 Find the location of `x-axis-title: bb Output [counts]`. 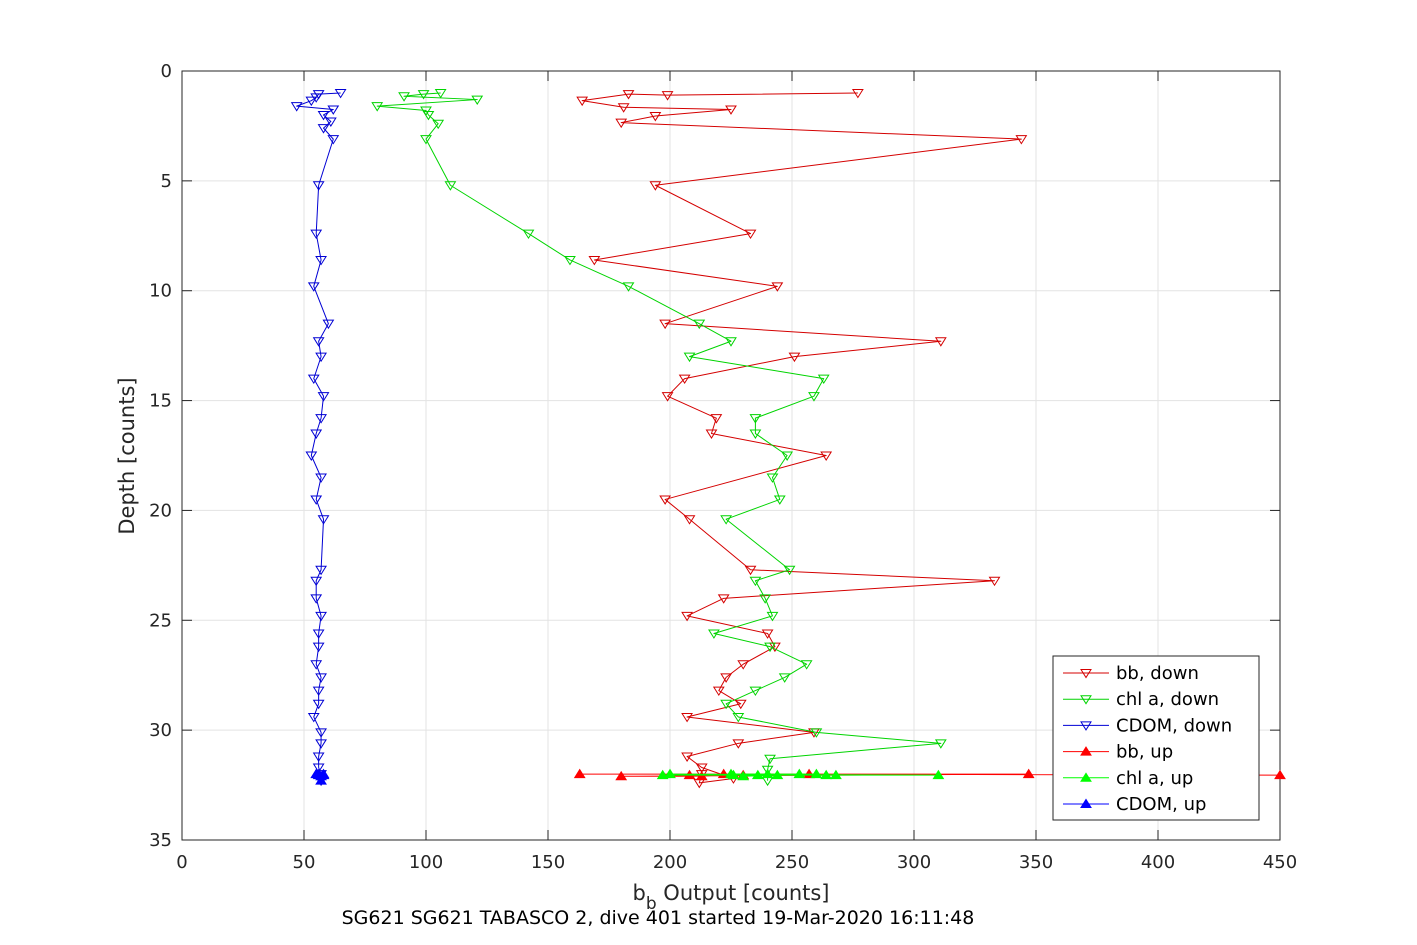

x-axis-title: bb Output [counts] is located at coordinates (730, 897).